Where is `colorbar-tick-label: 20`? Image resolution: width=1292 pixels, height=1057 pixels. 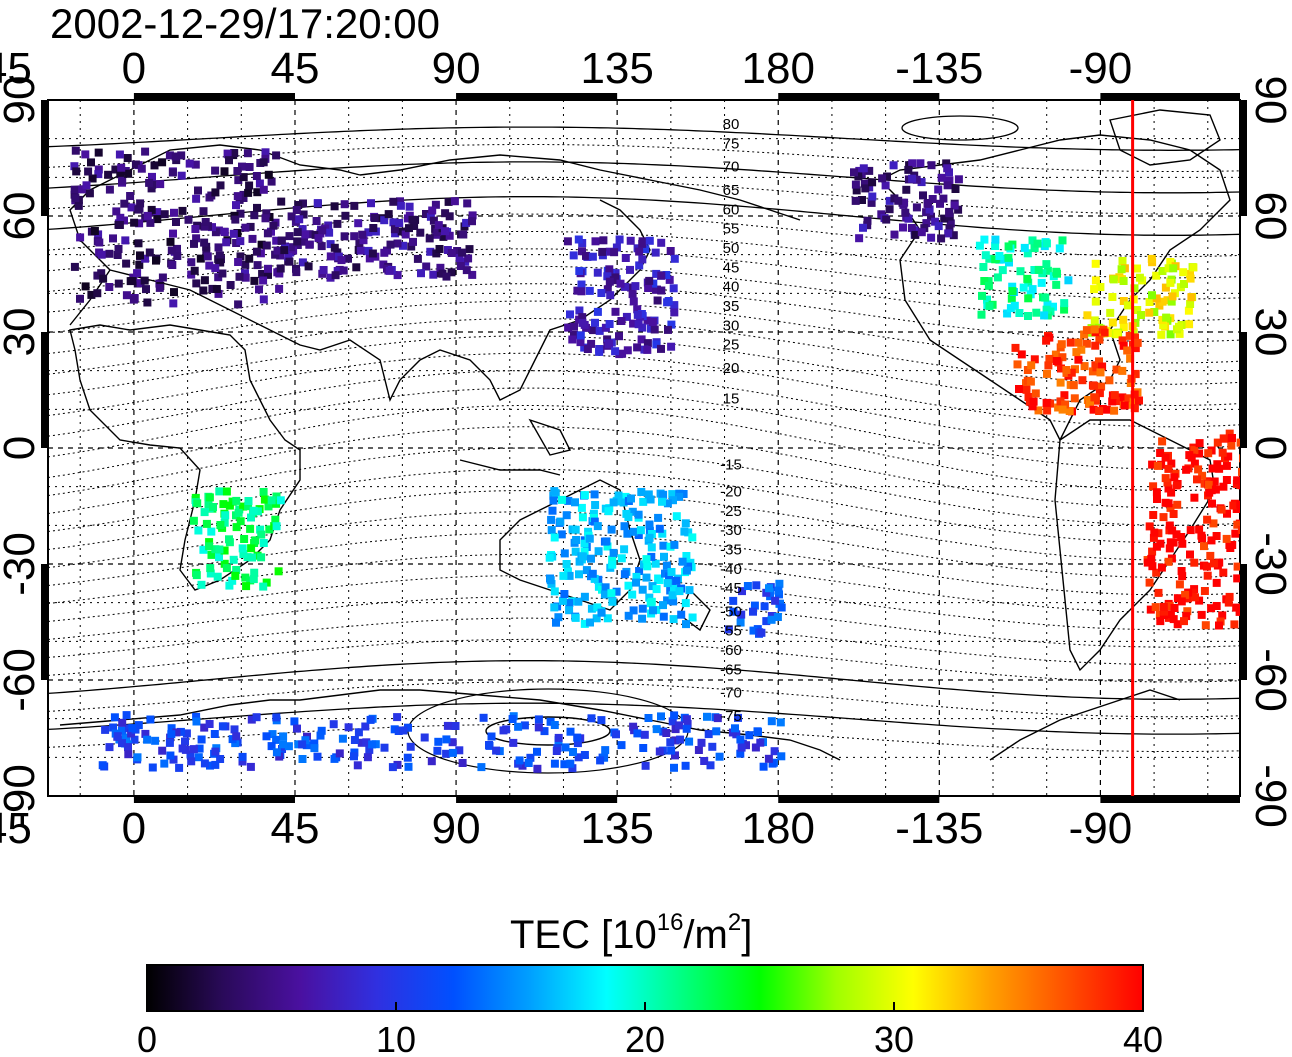 colorbar-tick-label: 20 is located at coordinates (645, 1038).